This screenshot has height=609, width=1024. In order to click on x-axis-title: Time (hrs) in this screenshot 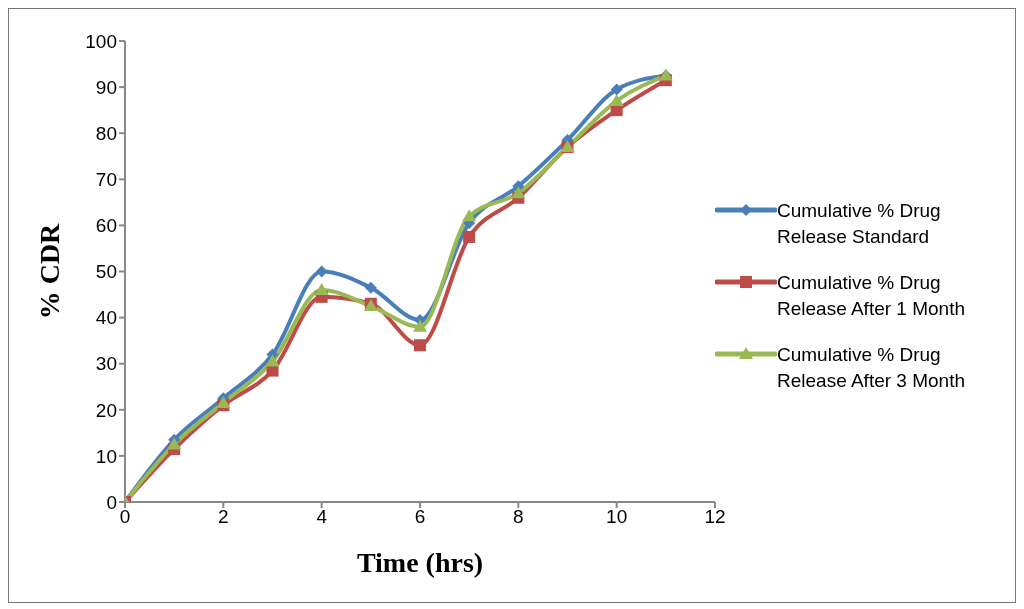, I will do `click(420, 562)`.